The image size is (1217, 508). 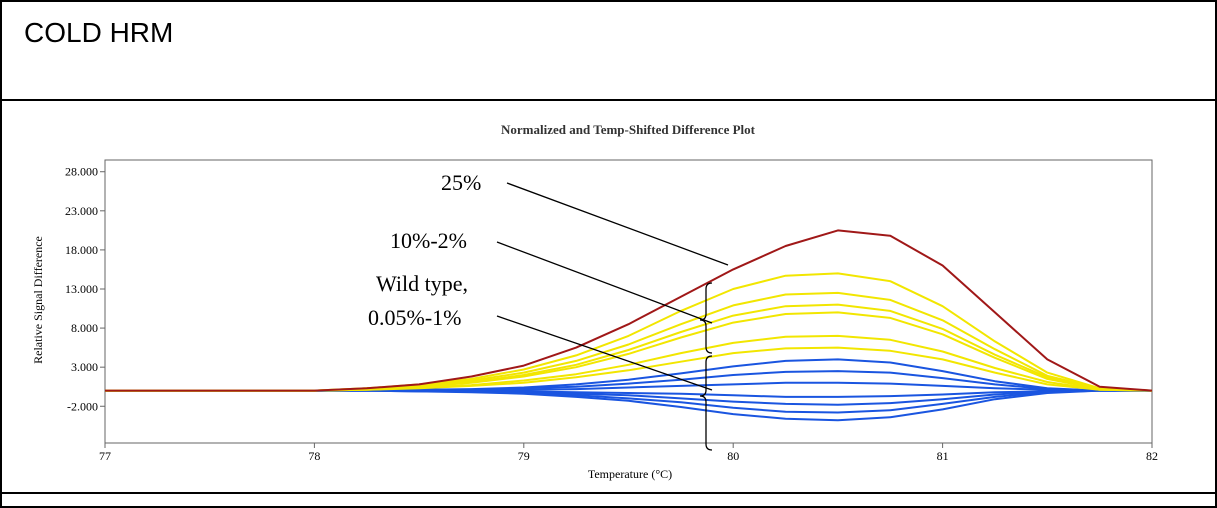 I want to click on x-tick-label: 80, so click(x=733, y=456).